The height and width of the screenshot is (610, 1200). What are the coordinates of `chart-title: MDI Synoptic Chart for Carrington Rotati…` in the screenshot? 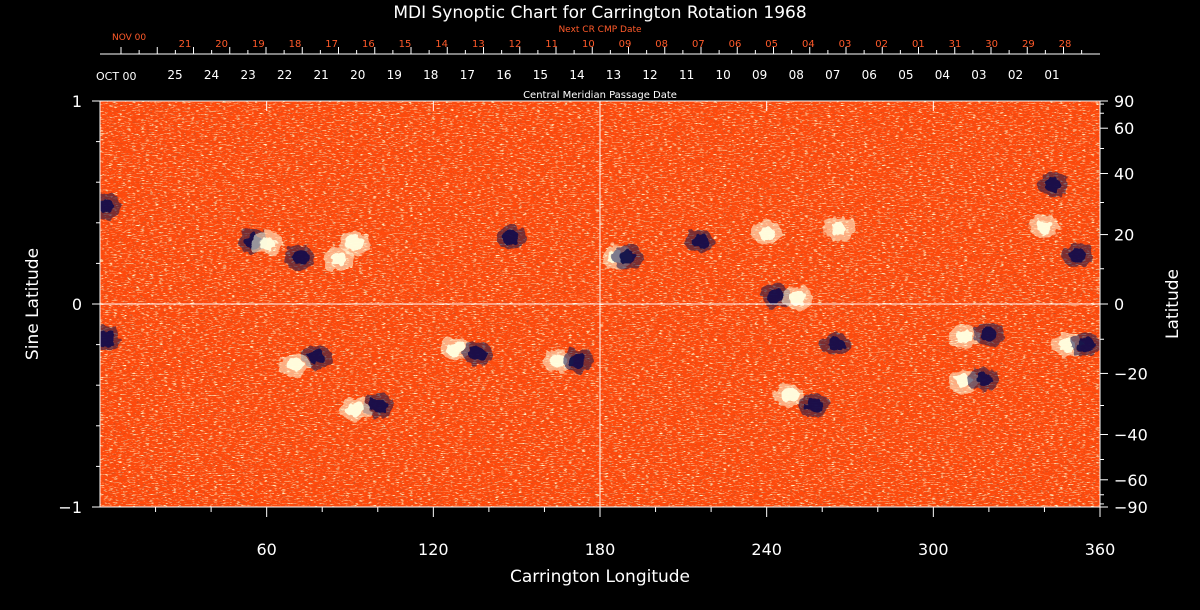 It's located at (599, 13).